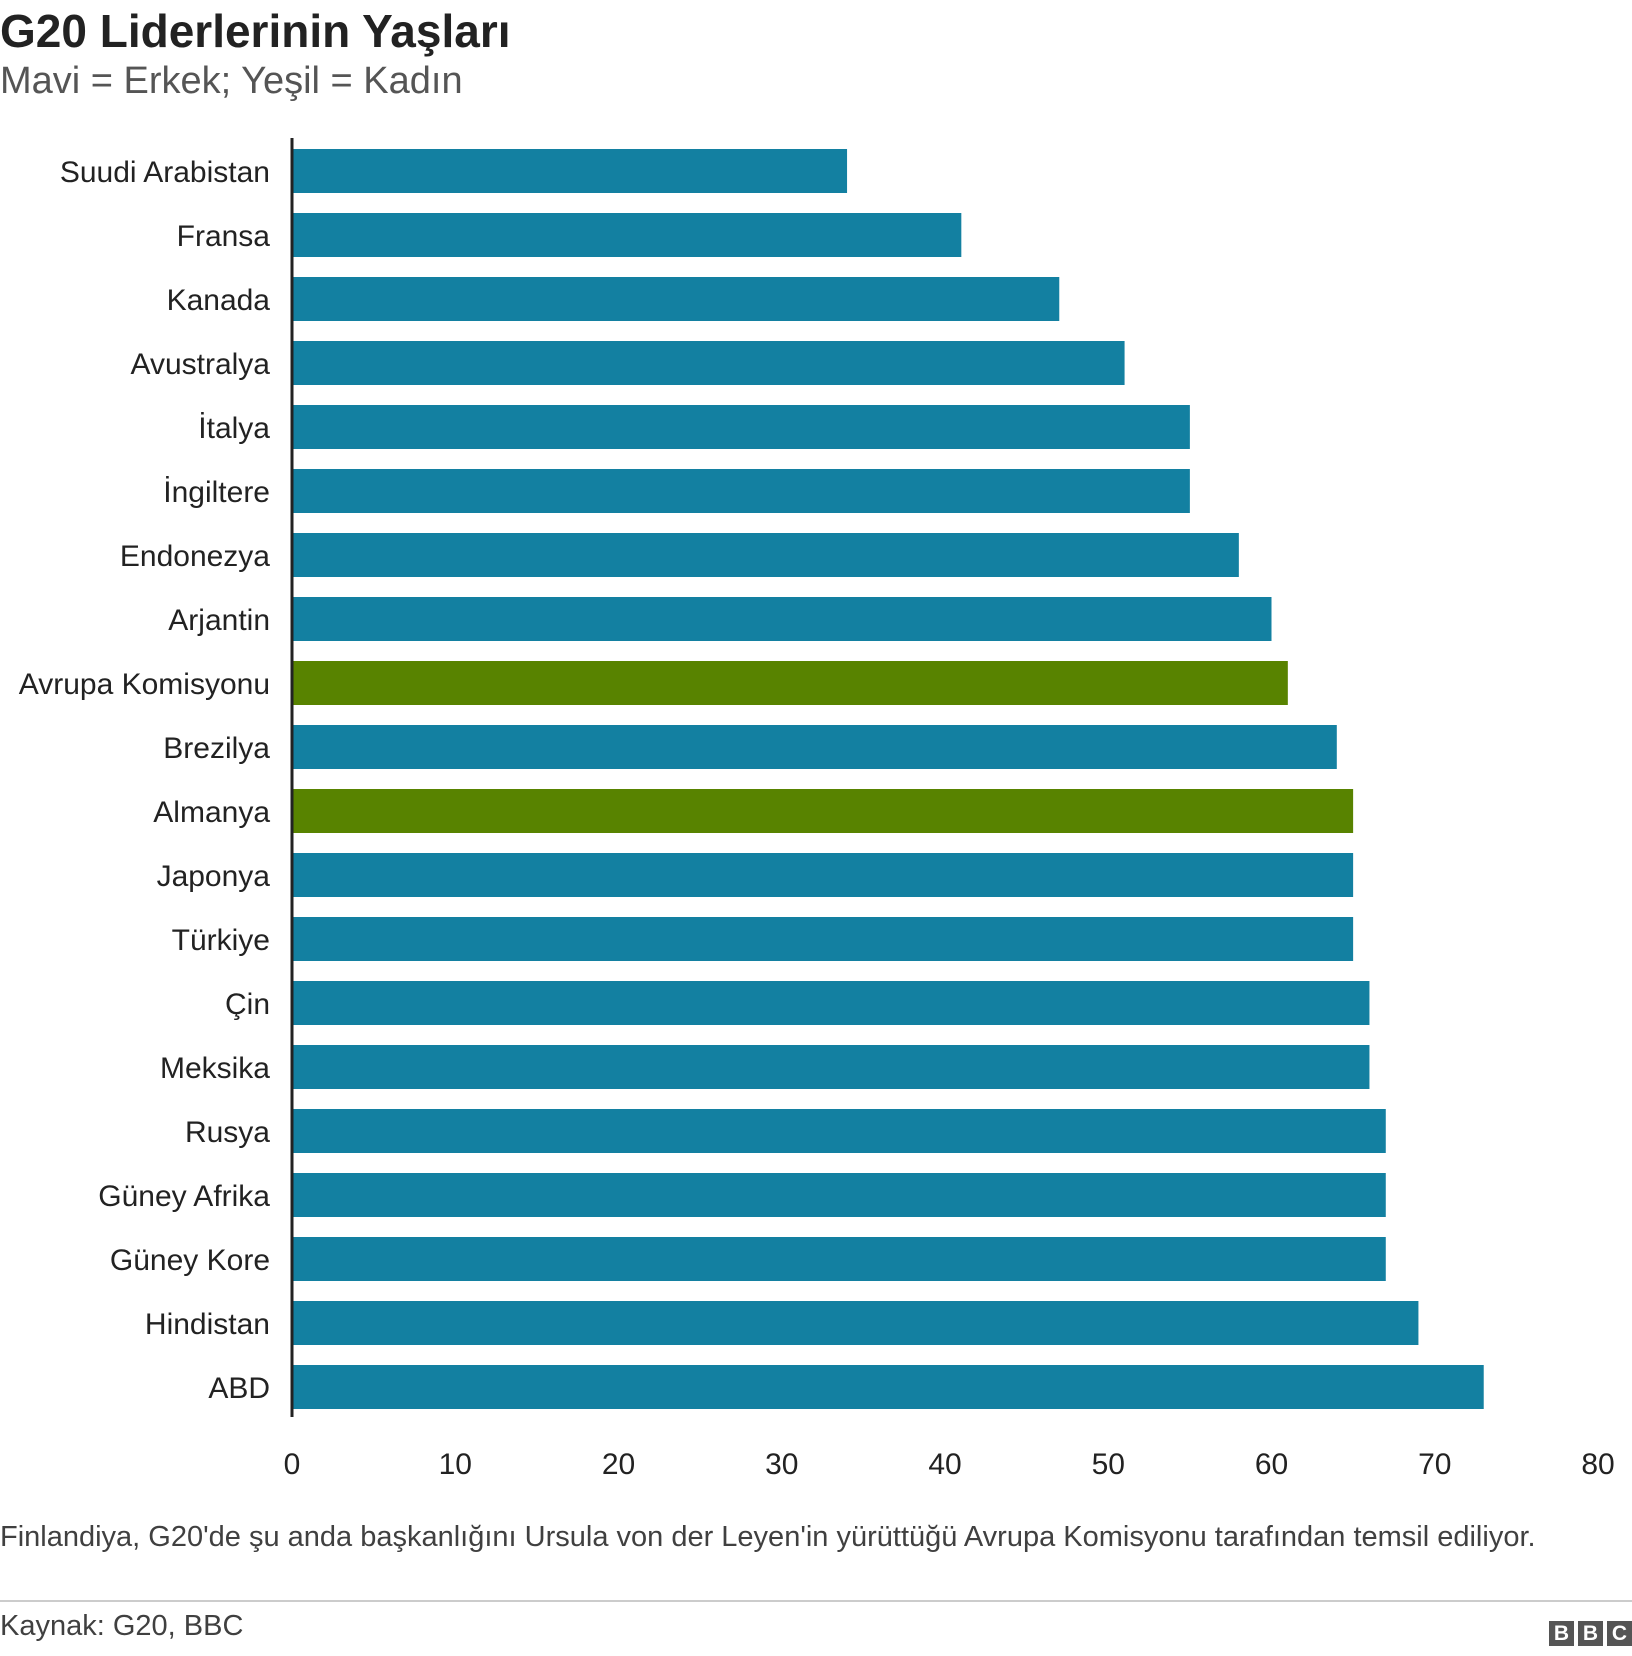 This screenshot has width=1632, height=1656. I want to click on category-label: Rusya, so click(227, 1132).